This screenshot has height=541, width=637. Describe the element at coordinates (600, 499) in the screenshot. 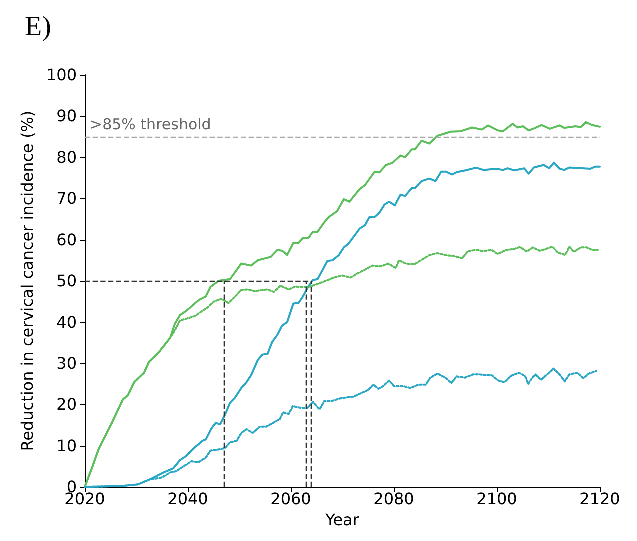

I see `x-tick-label: 2120` at that location.